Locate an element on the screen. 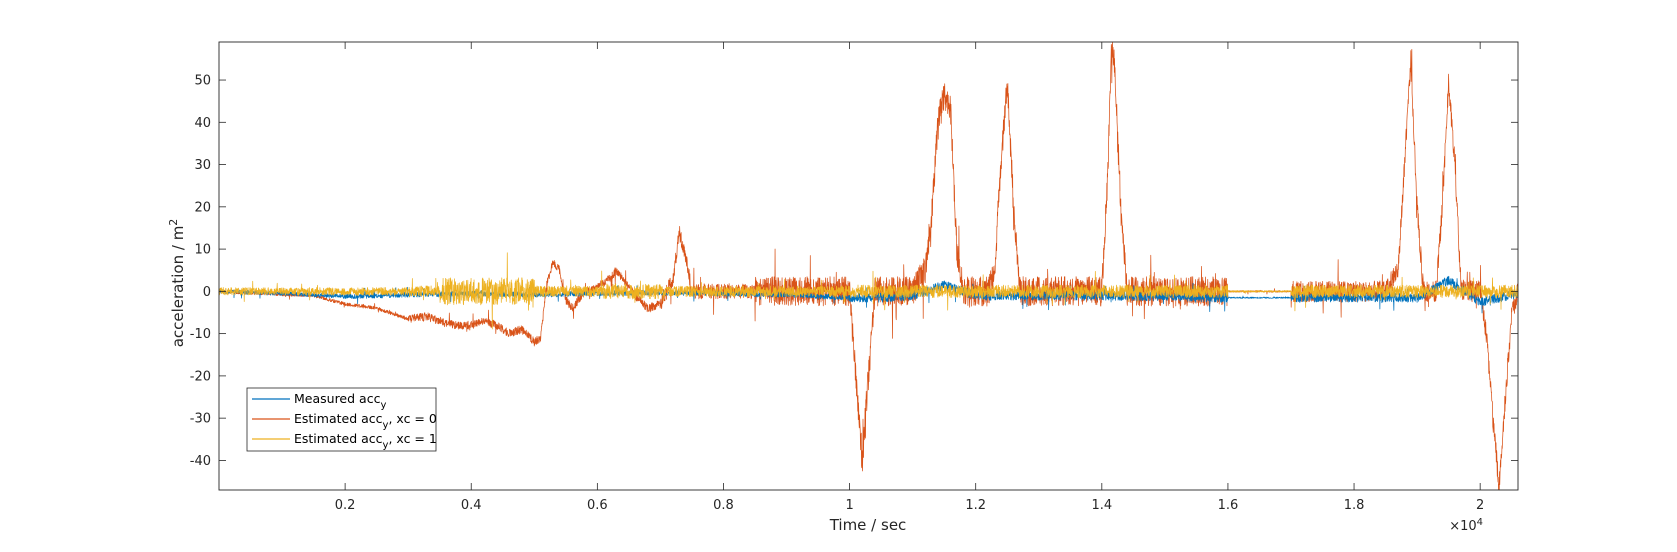 This screenshot has width=1677, height=552. legend-label-measured-sub: y is located at coordinates (383, 405).